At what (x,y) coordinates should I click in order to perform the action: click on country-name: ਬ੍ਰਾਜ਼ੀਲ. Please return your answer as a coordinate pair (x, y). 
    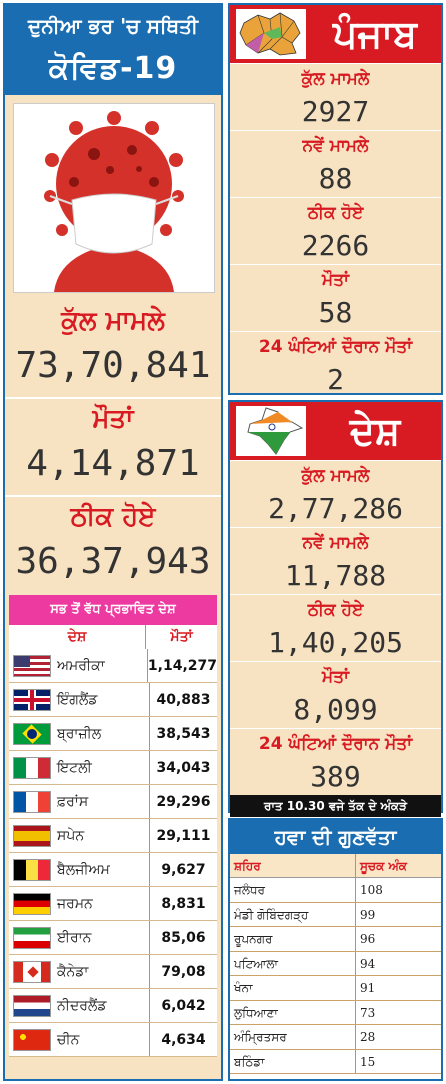
    Looking at the image, I should click on (79, 733).